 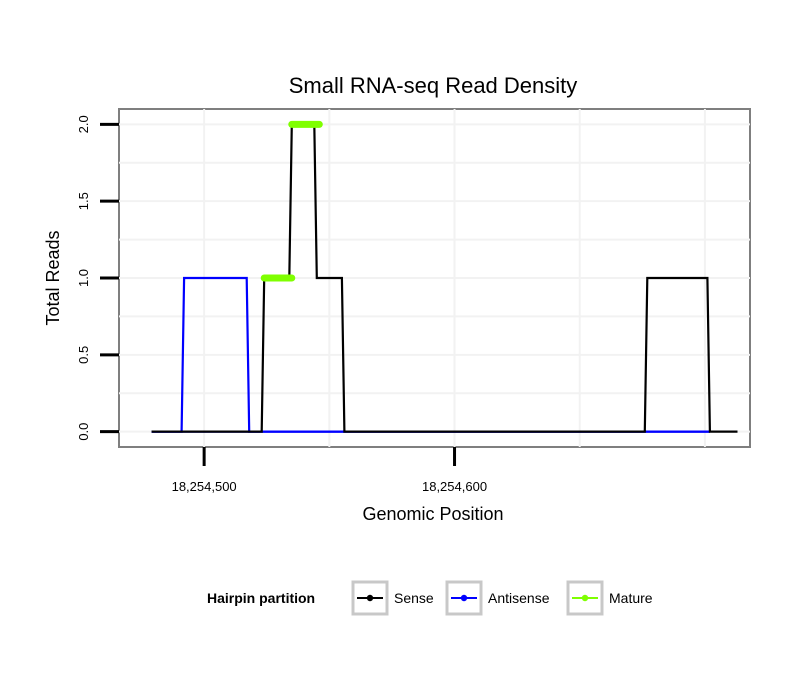 I want to click on legend-label-mature: Mature, so click(x=631, y=598).